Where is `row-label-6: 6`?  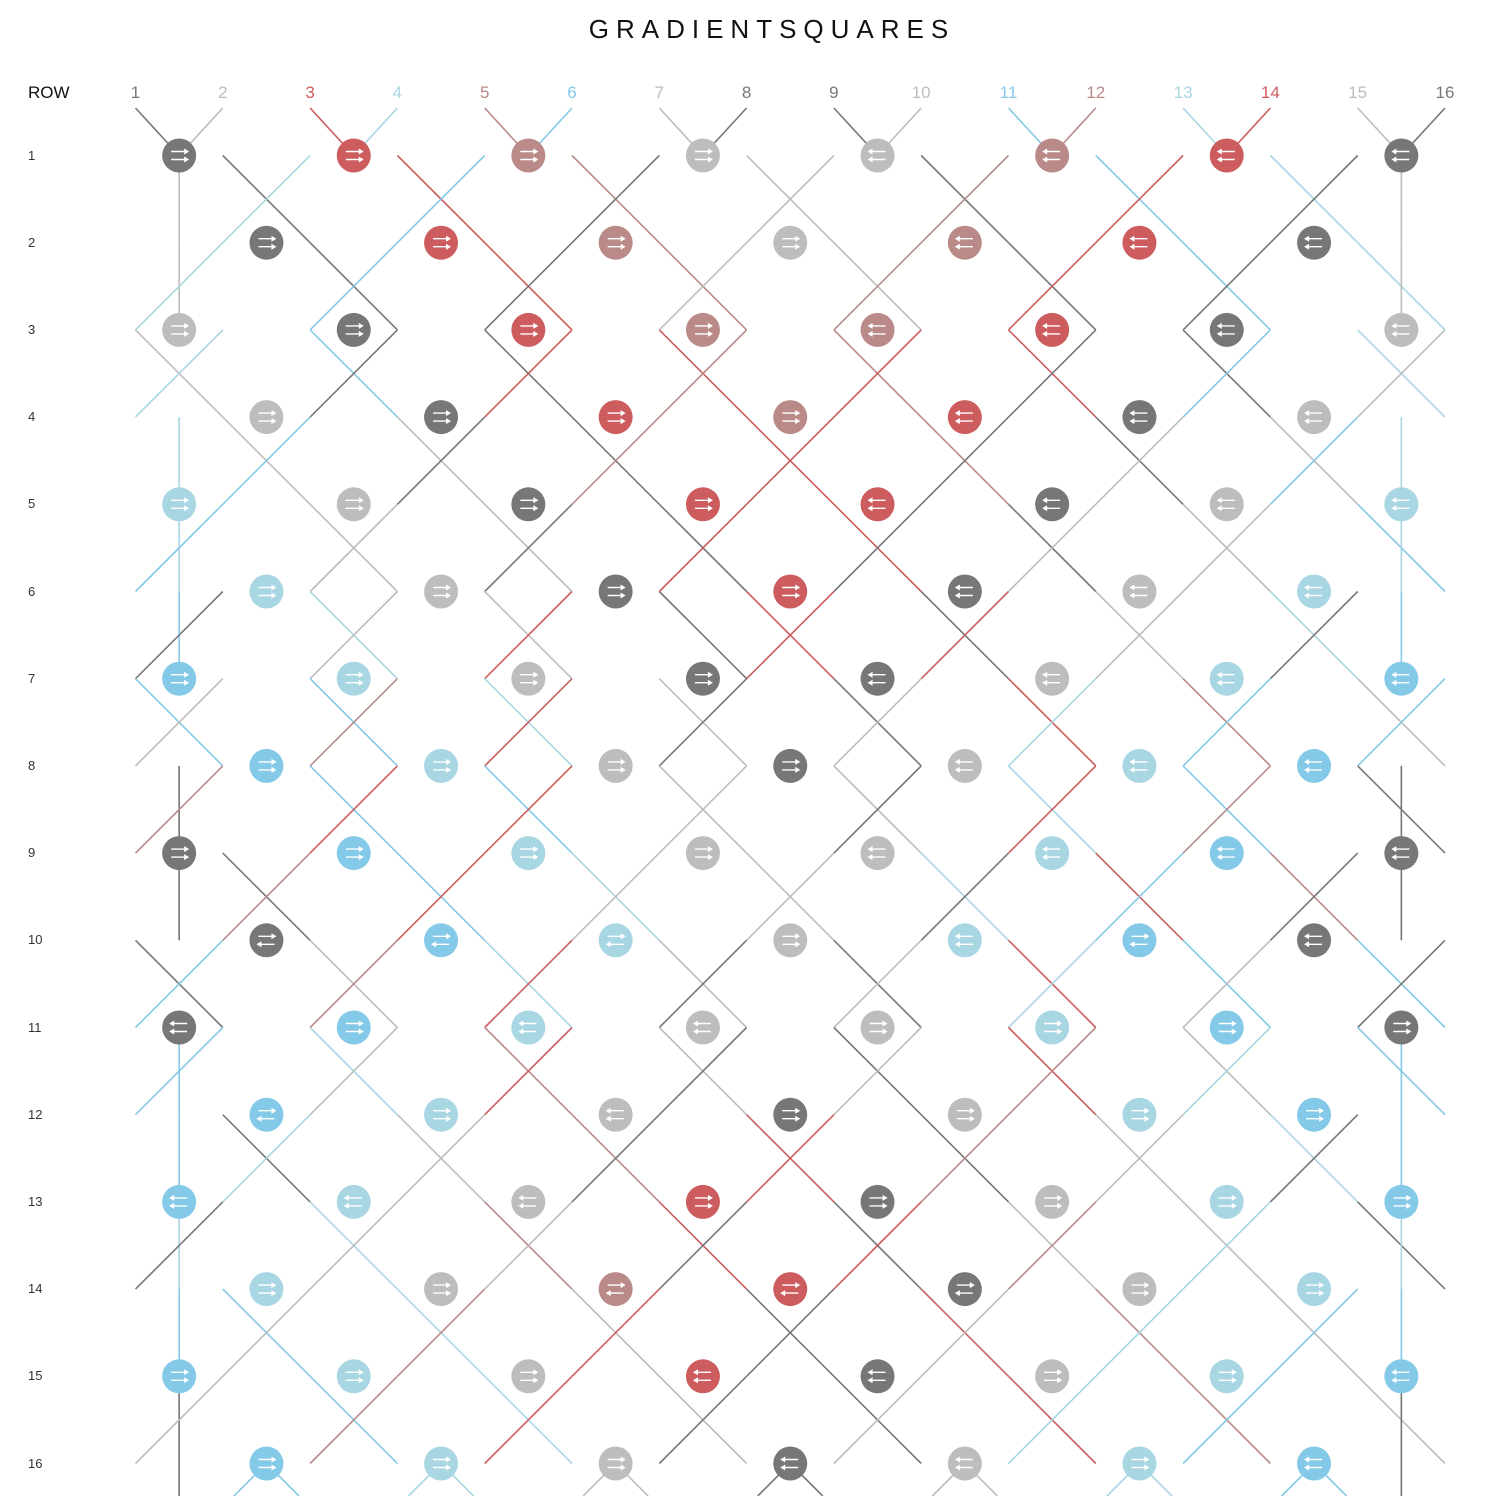 row-label-6: 6 is located at coordinates (32, 591).